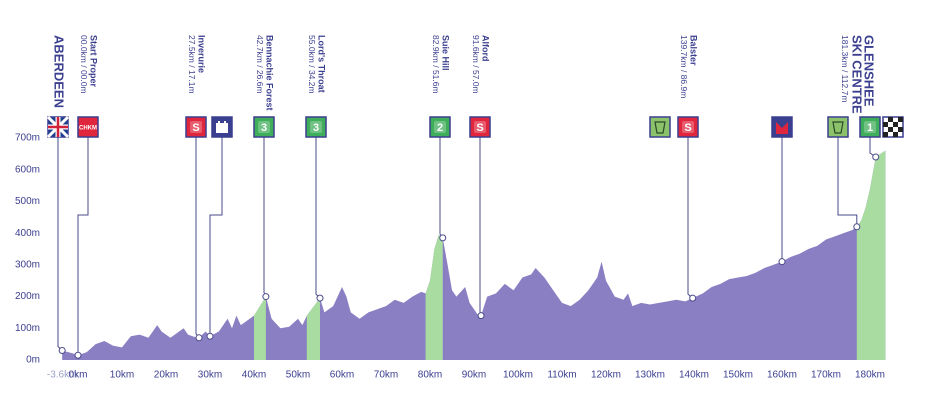 This screenshot has height=416, width=928. What do you see at coordinates (869, 71) in the screenshot?
I see `point-name: GLENSHEE` at bounding box center [869, 71].